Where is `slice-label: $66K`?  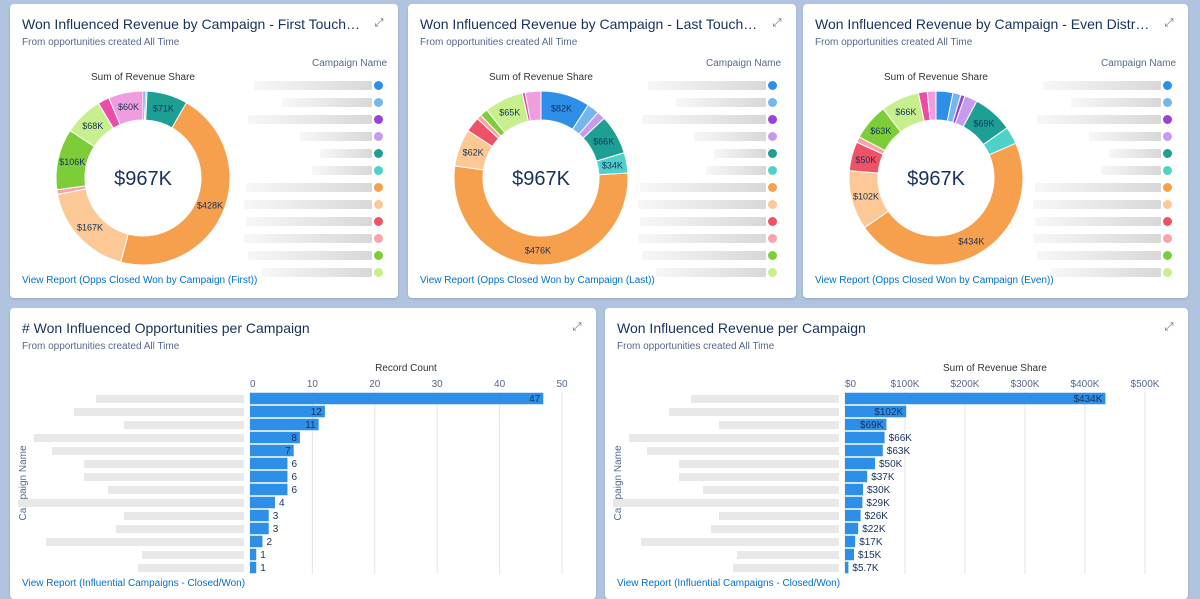 slice-label: $66K is located at coordinates (905, 112).